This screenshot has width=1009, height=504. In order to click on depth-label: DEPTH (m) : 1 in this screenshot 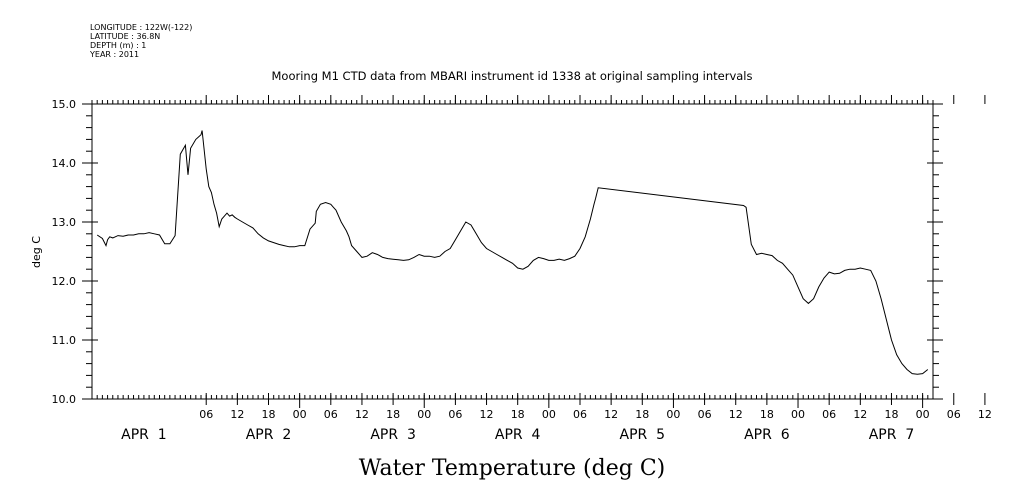, I will do `click(118, 45)`.